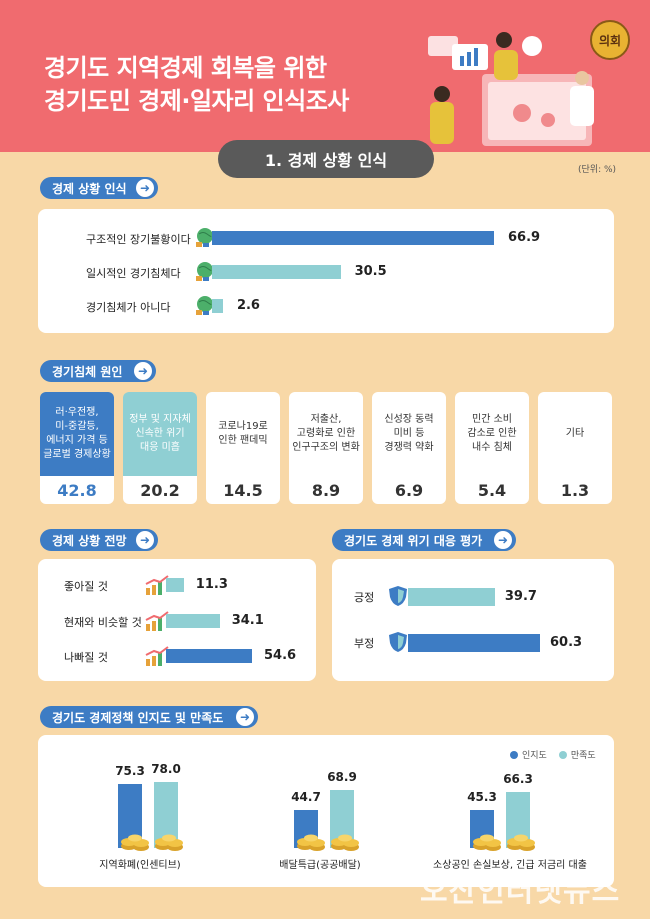  Describe the element at coordinates (86, 586) in the screenshot. I see `bar-label: 좋아질 것` at that location.